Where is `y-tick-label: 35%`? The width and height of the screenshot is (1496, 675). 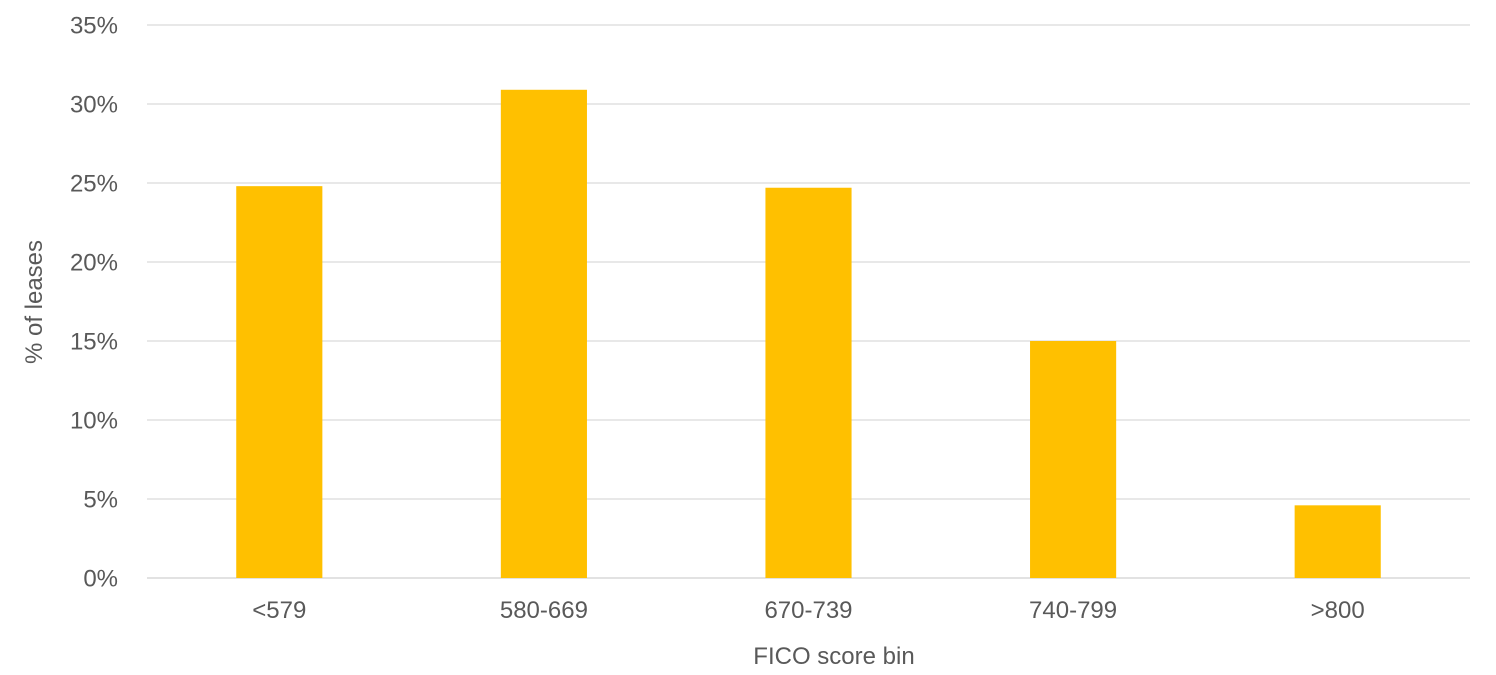
y-tick-label: 35% is located at coordinates (94, 26).